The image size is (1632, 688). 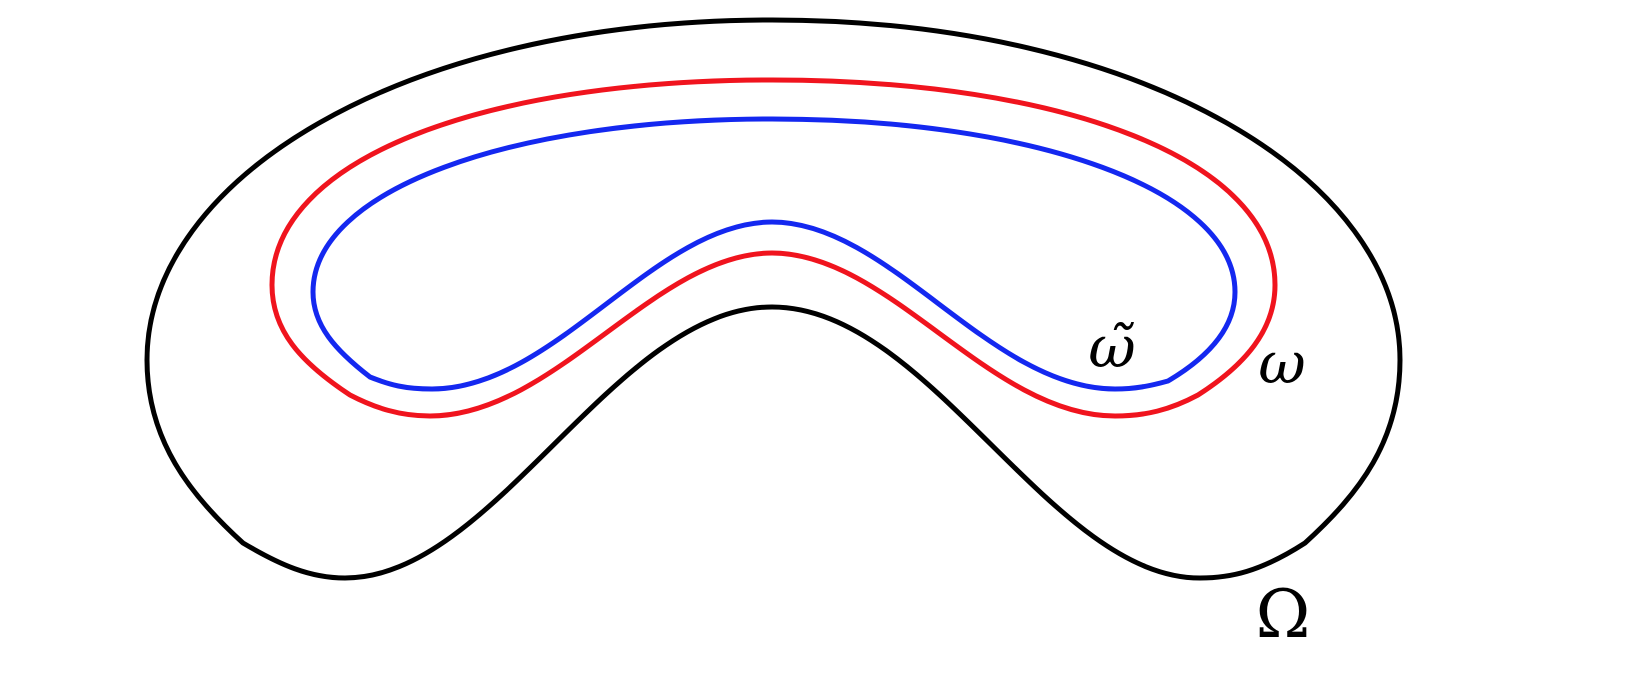 I want to click on domain-label: Ω, so click(x=1283, y=614).